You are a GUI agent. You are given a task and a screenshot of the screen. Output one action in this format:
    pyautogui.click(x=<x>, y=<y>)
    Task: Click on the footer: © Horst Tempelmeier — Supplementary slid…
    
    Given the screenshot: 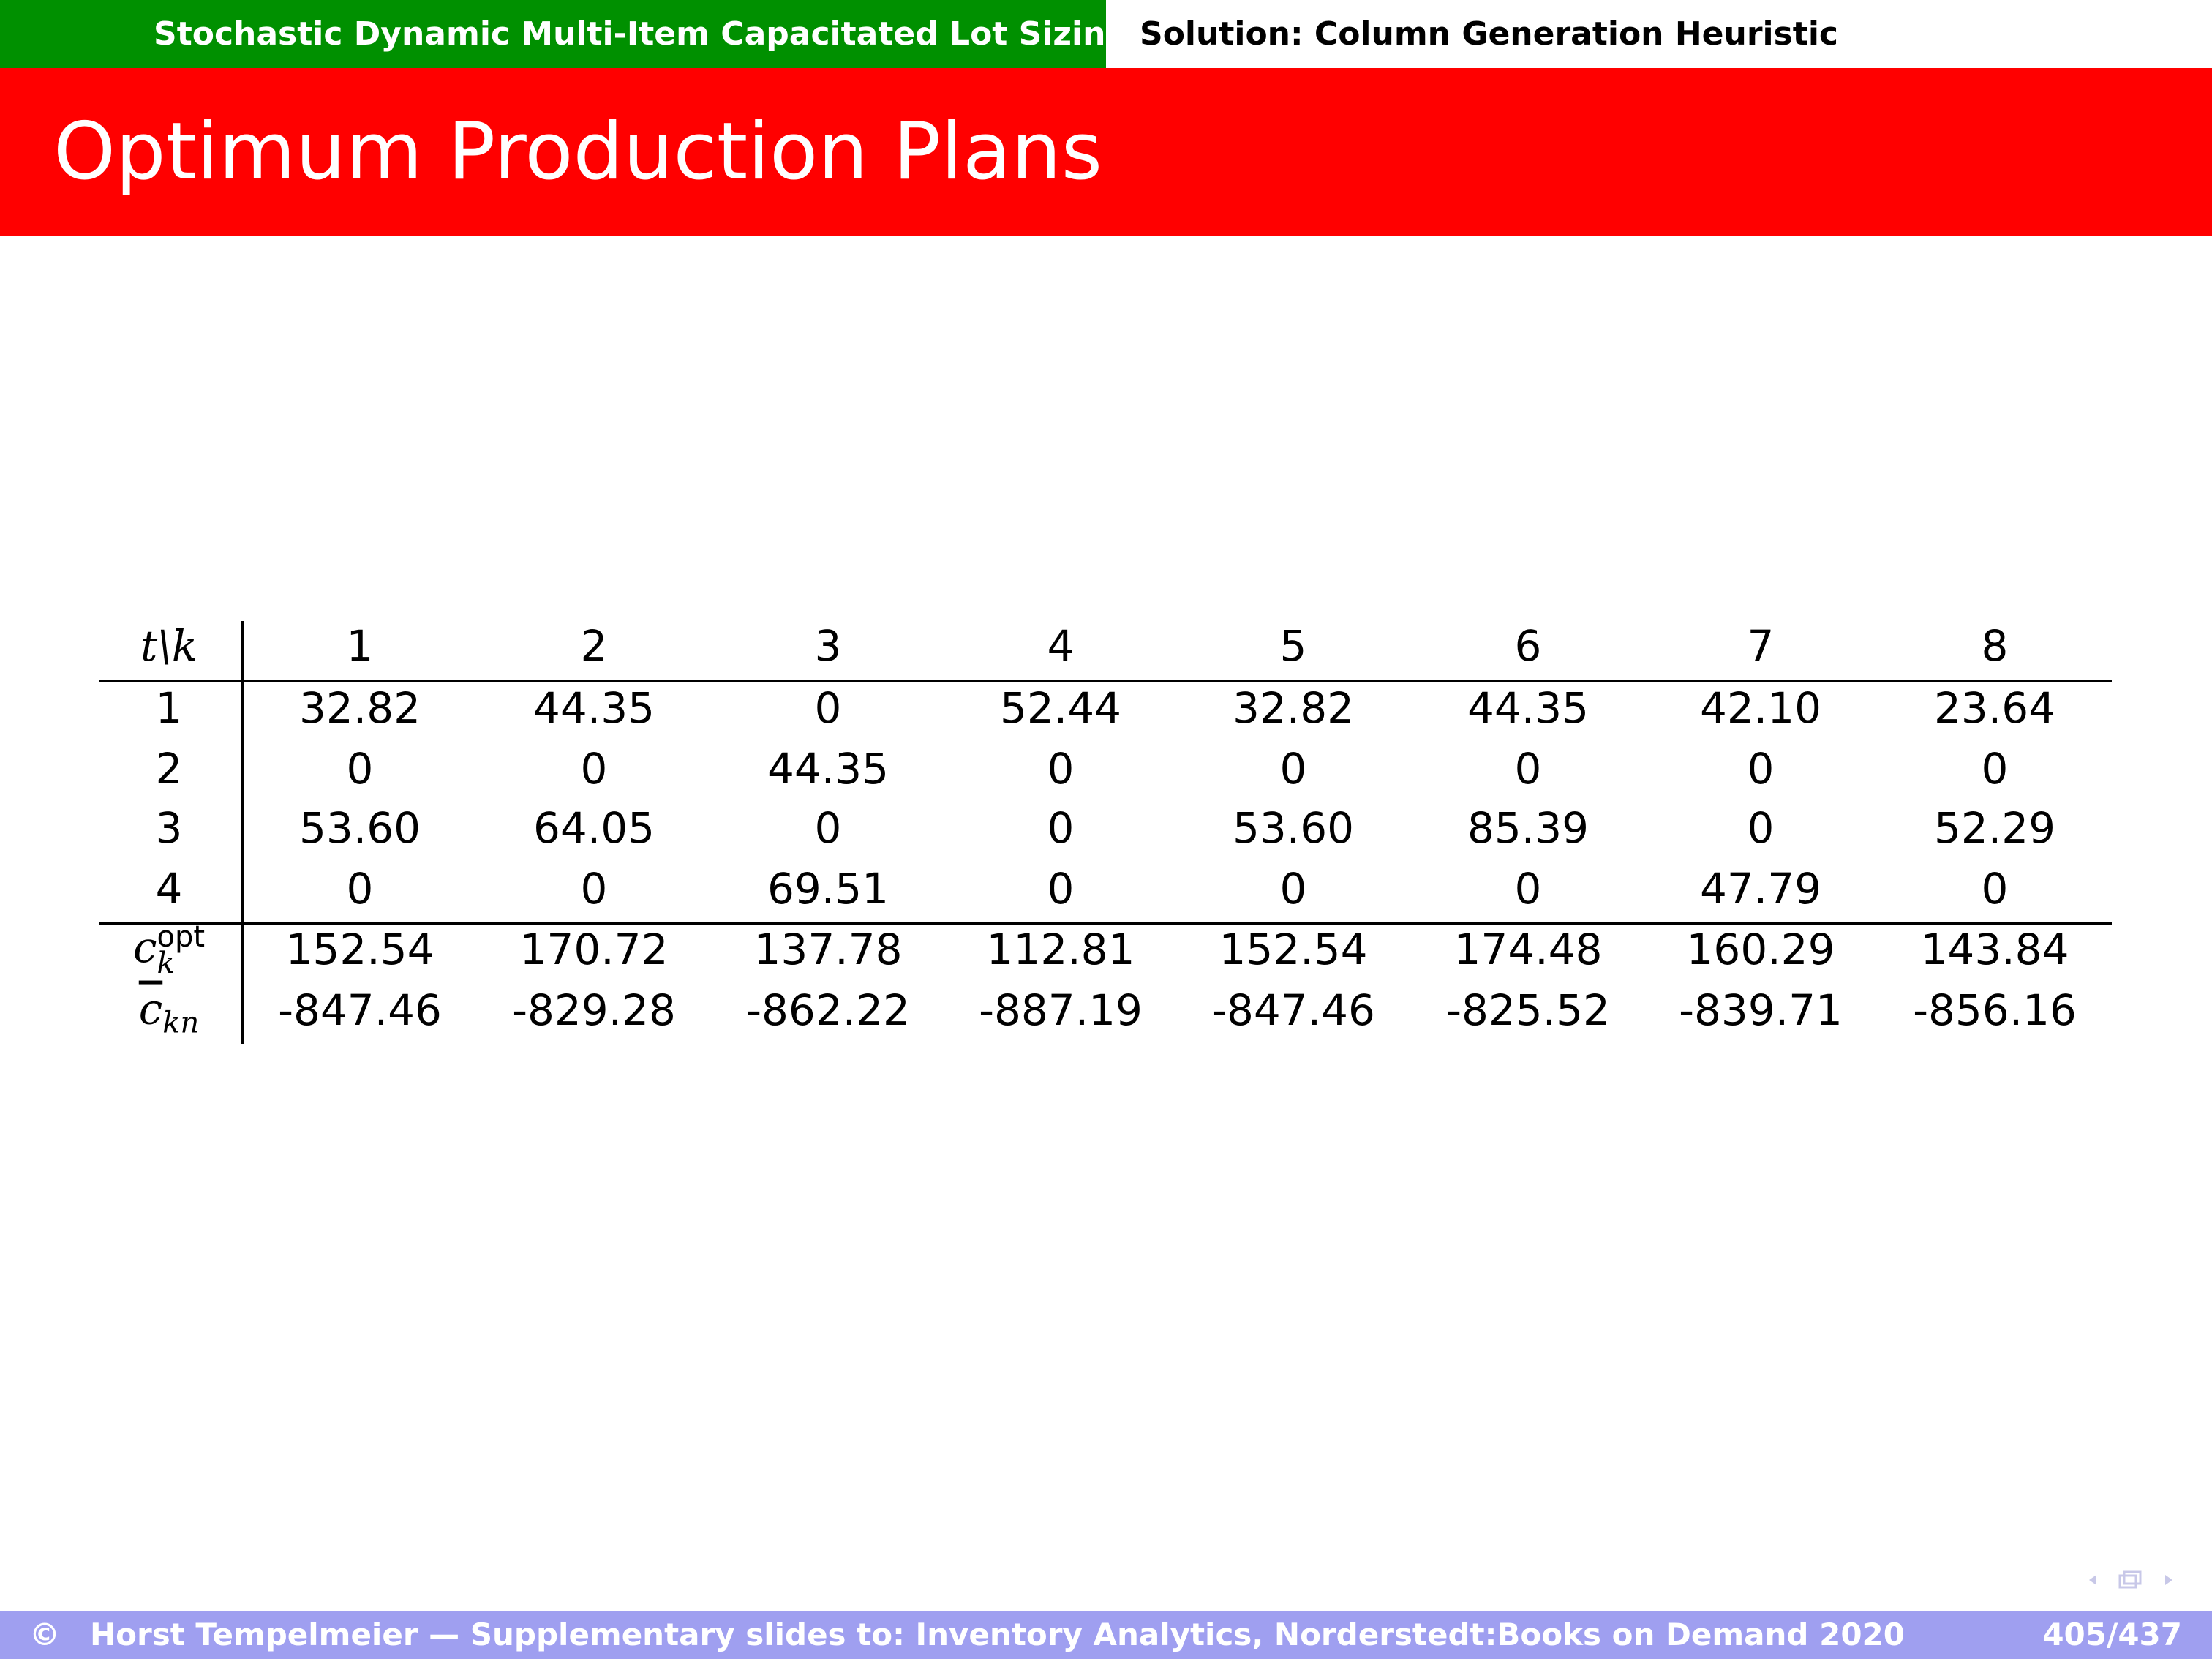 What is the action you would take?
    pyautogui.click(x=1106, y=1635)
    